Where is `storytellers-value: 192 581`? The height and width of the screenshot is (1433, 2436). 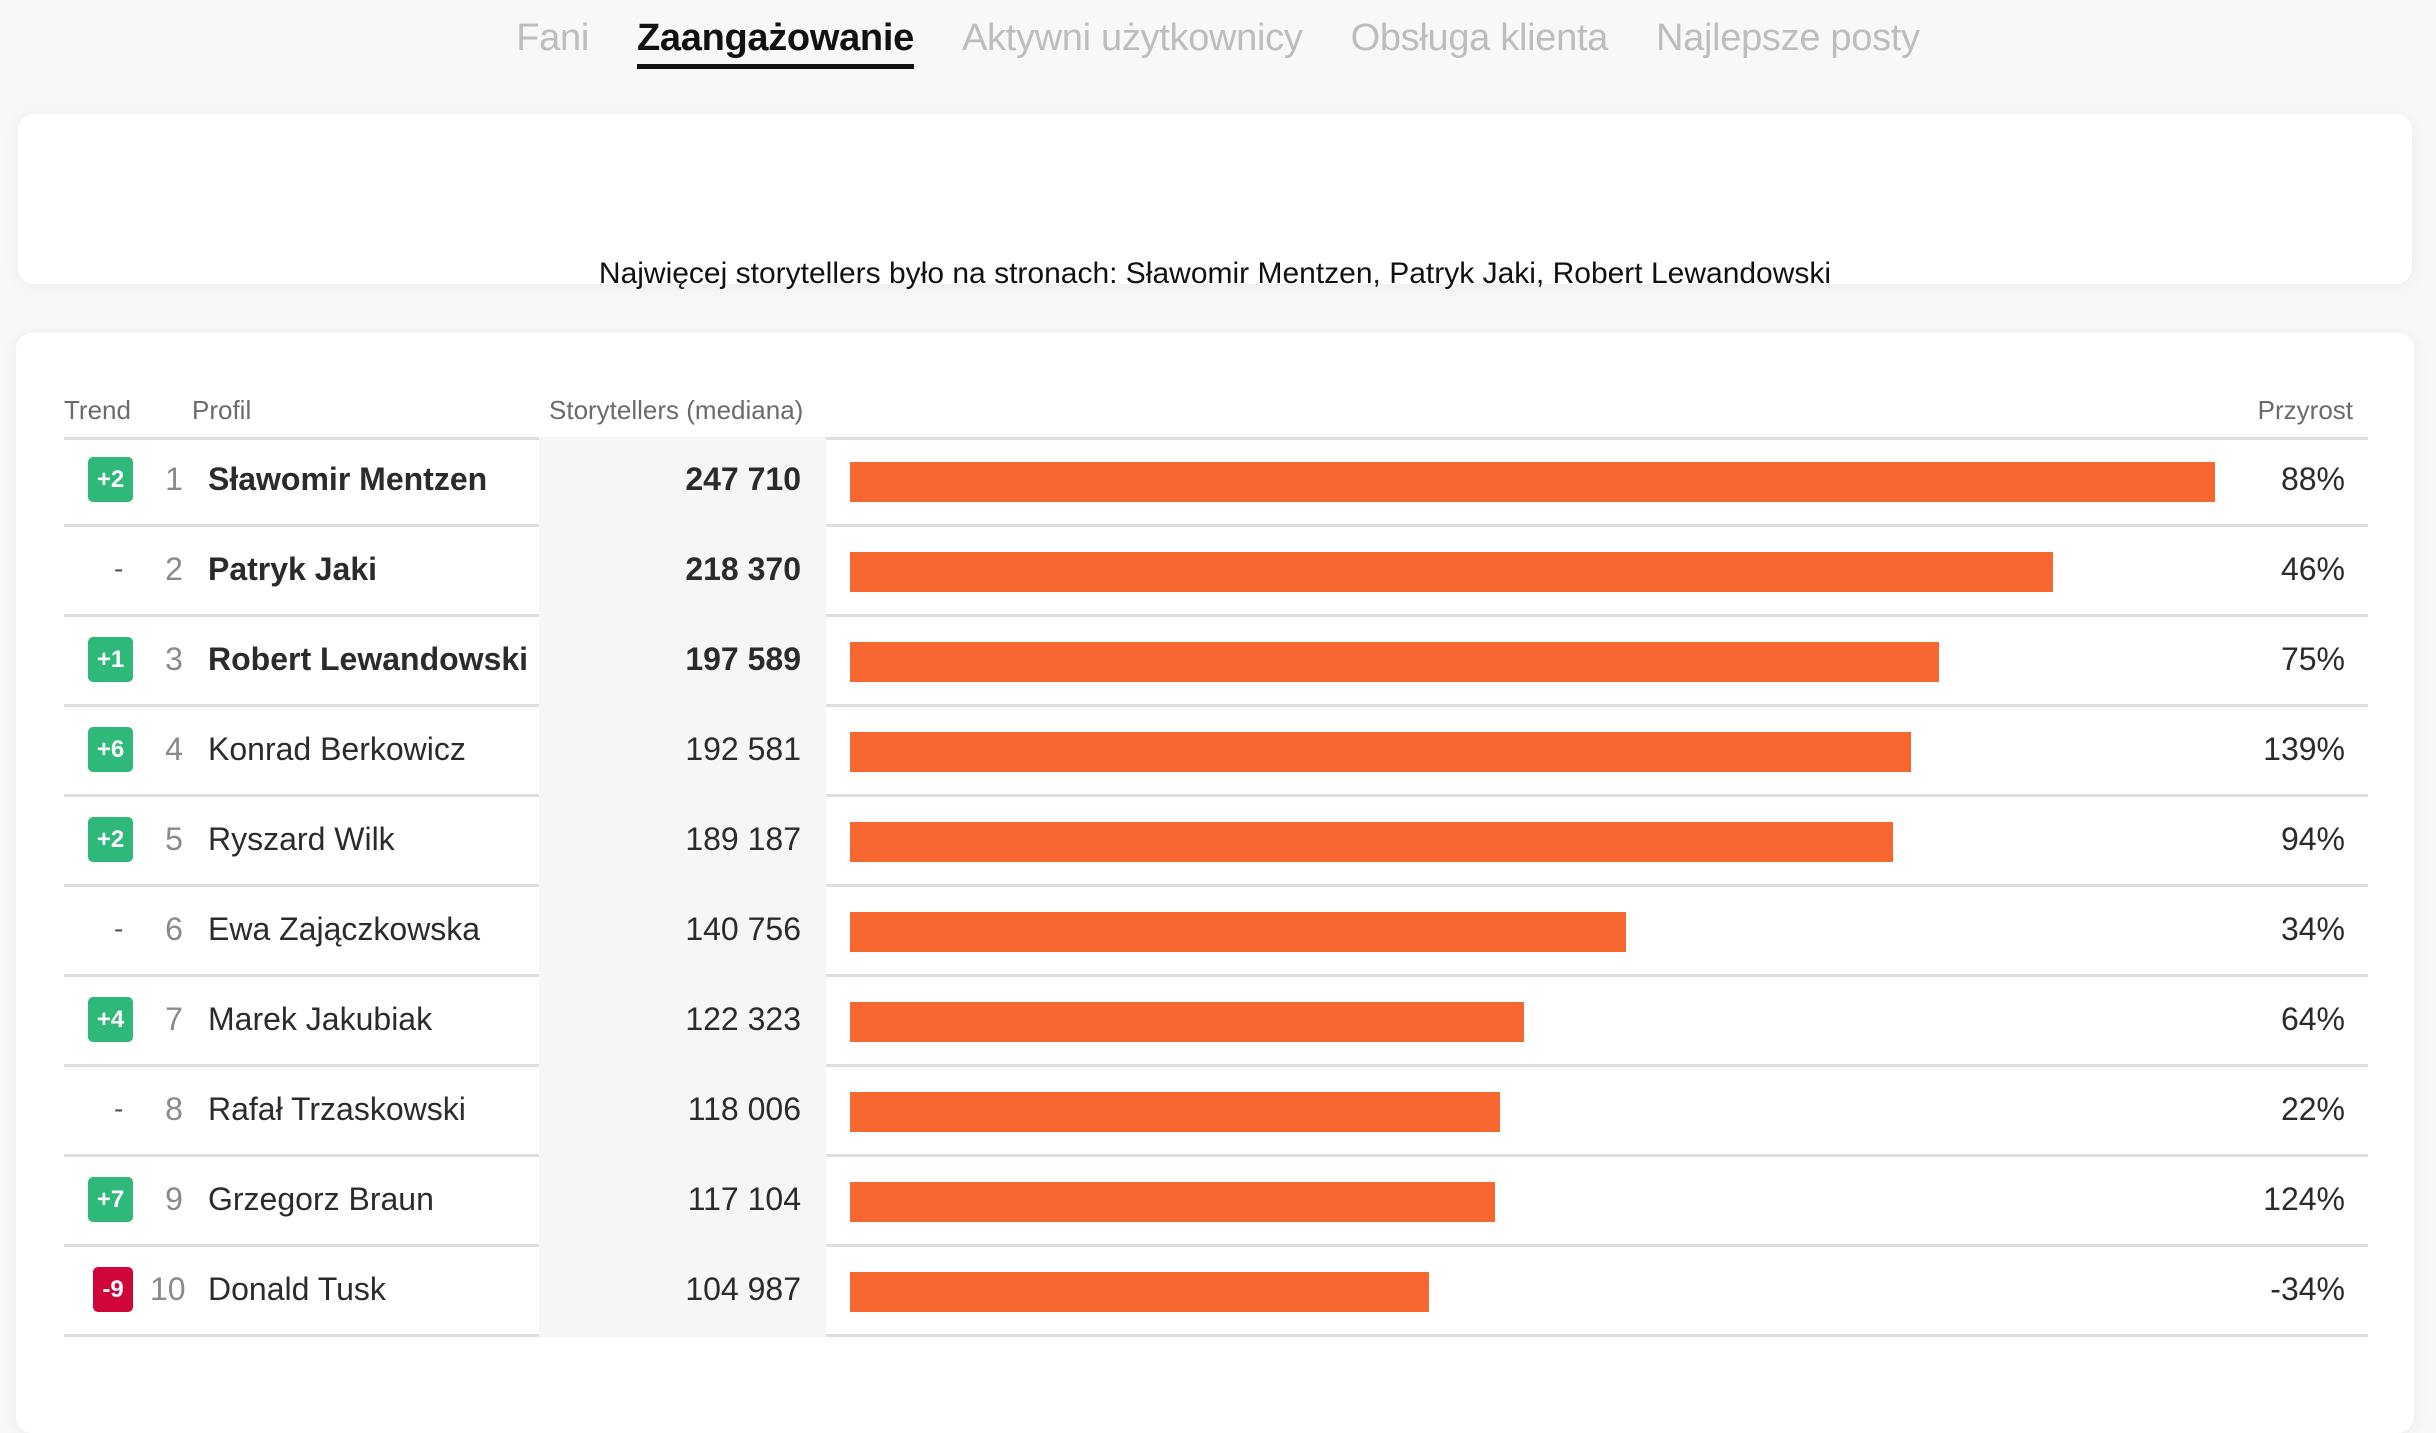
storytellers-value: 192 581 is located at coordinates (743, 749).